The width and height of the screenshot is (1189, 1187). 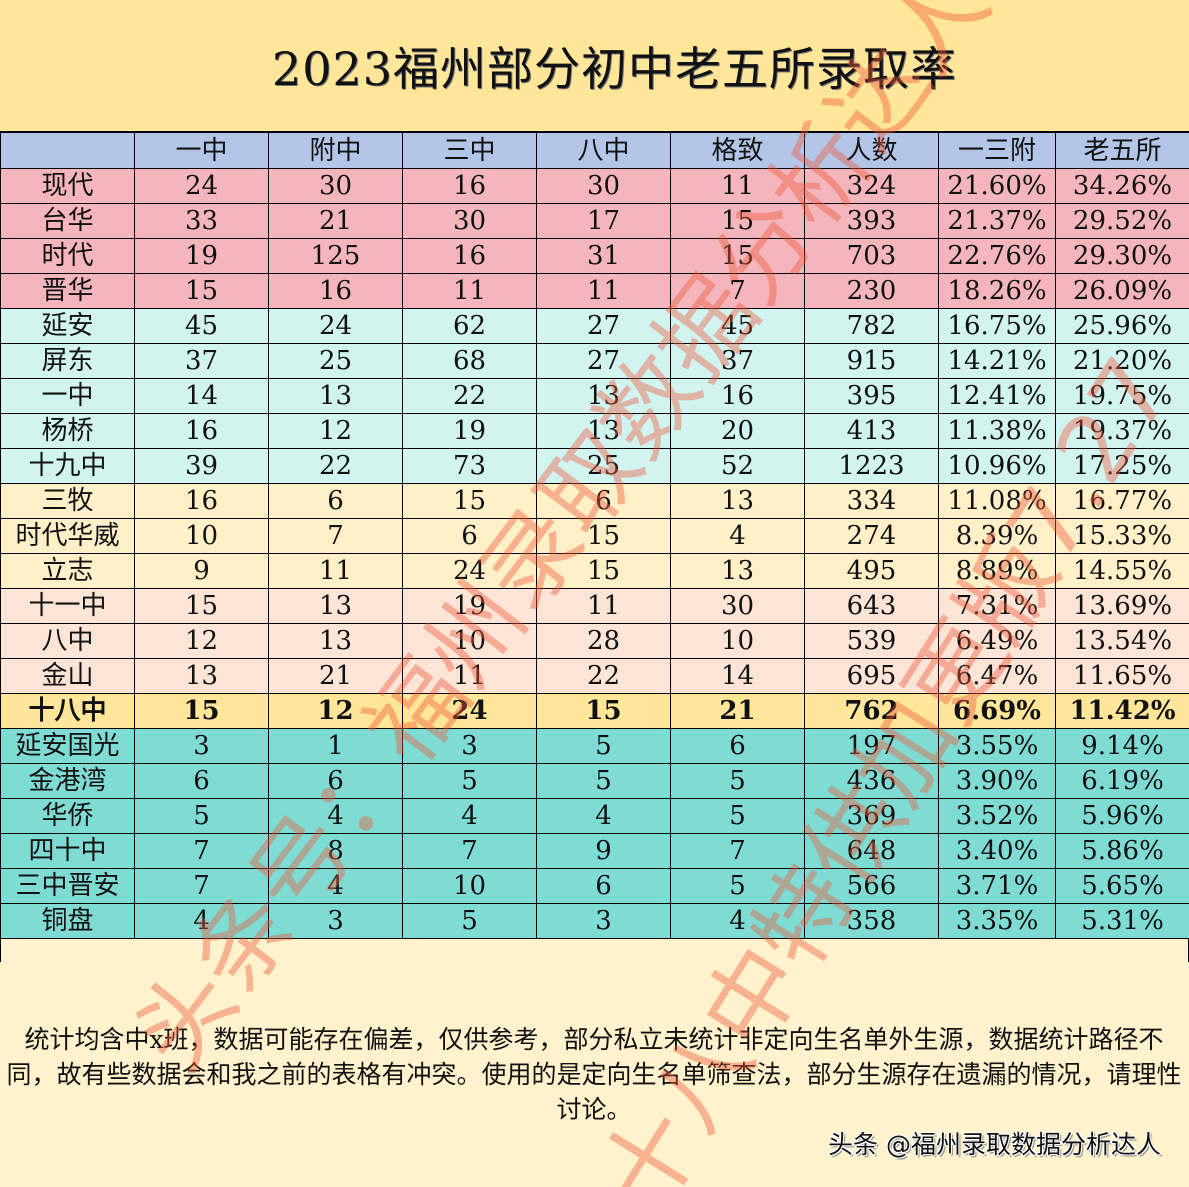 I want to click on cell-fuzhong: 3, so click(x=335, y=921).